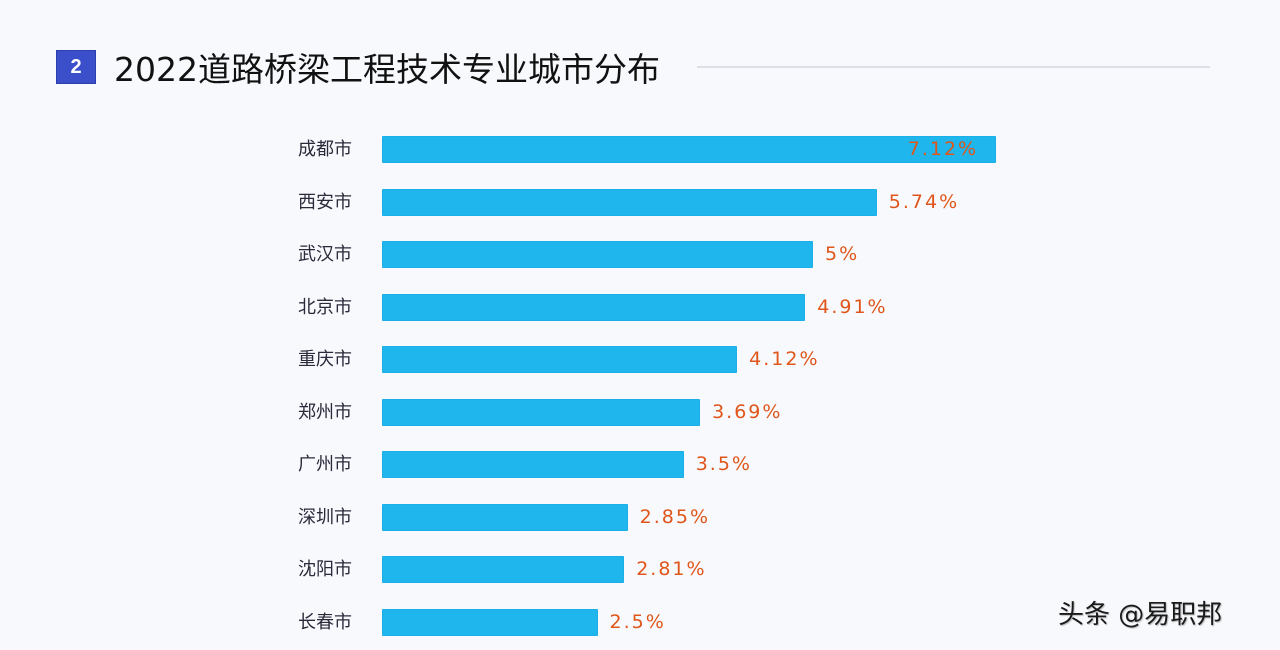  I want to click on category-label: 西安市, so click(325, 202).